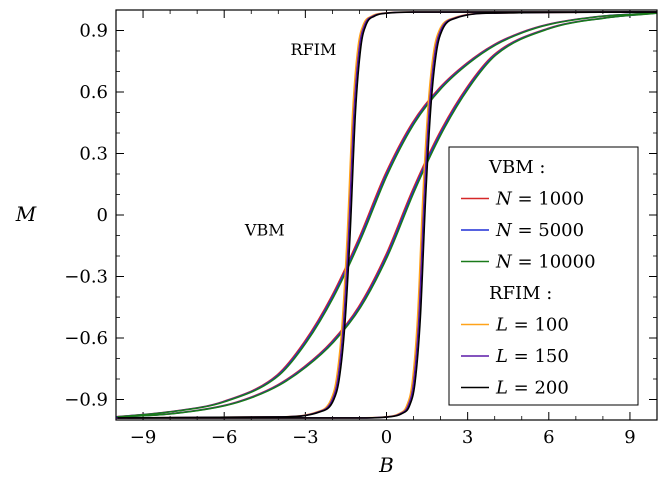  I want to click on y-tick-label: 0.9, so click(93, 31).